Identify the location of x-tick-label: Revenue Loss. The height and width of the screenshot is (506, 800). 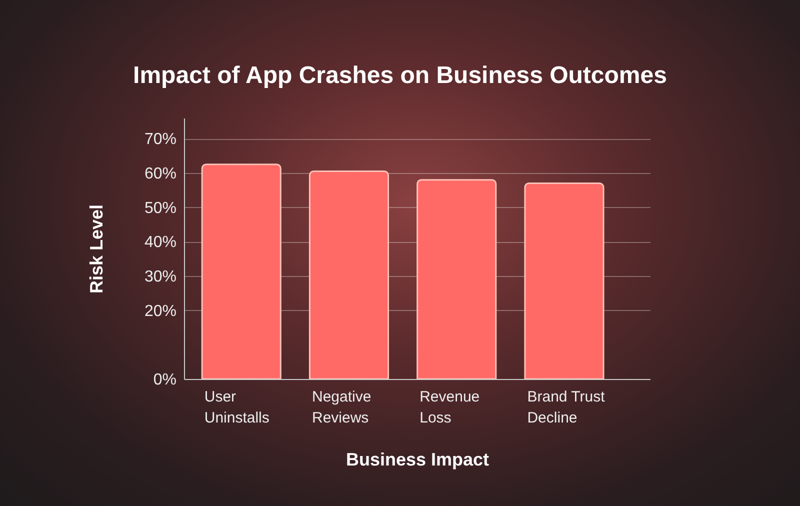
(450, 407).